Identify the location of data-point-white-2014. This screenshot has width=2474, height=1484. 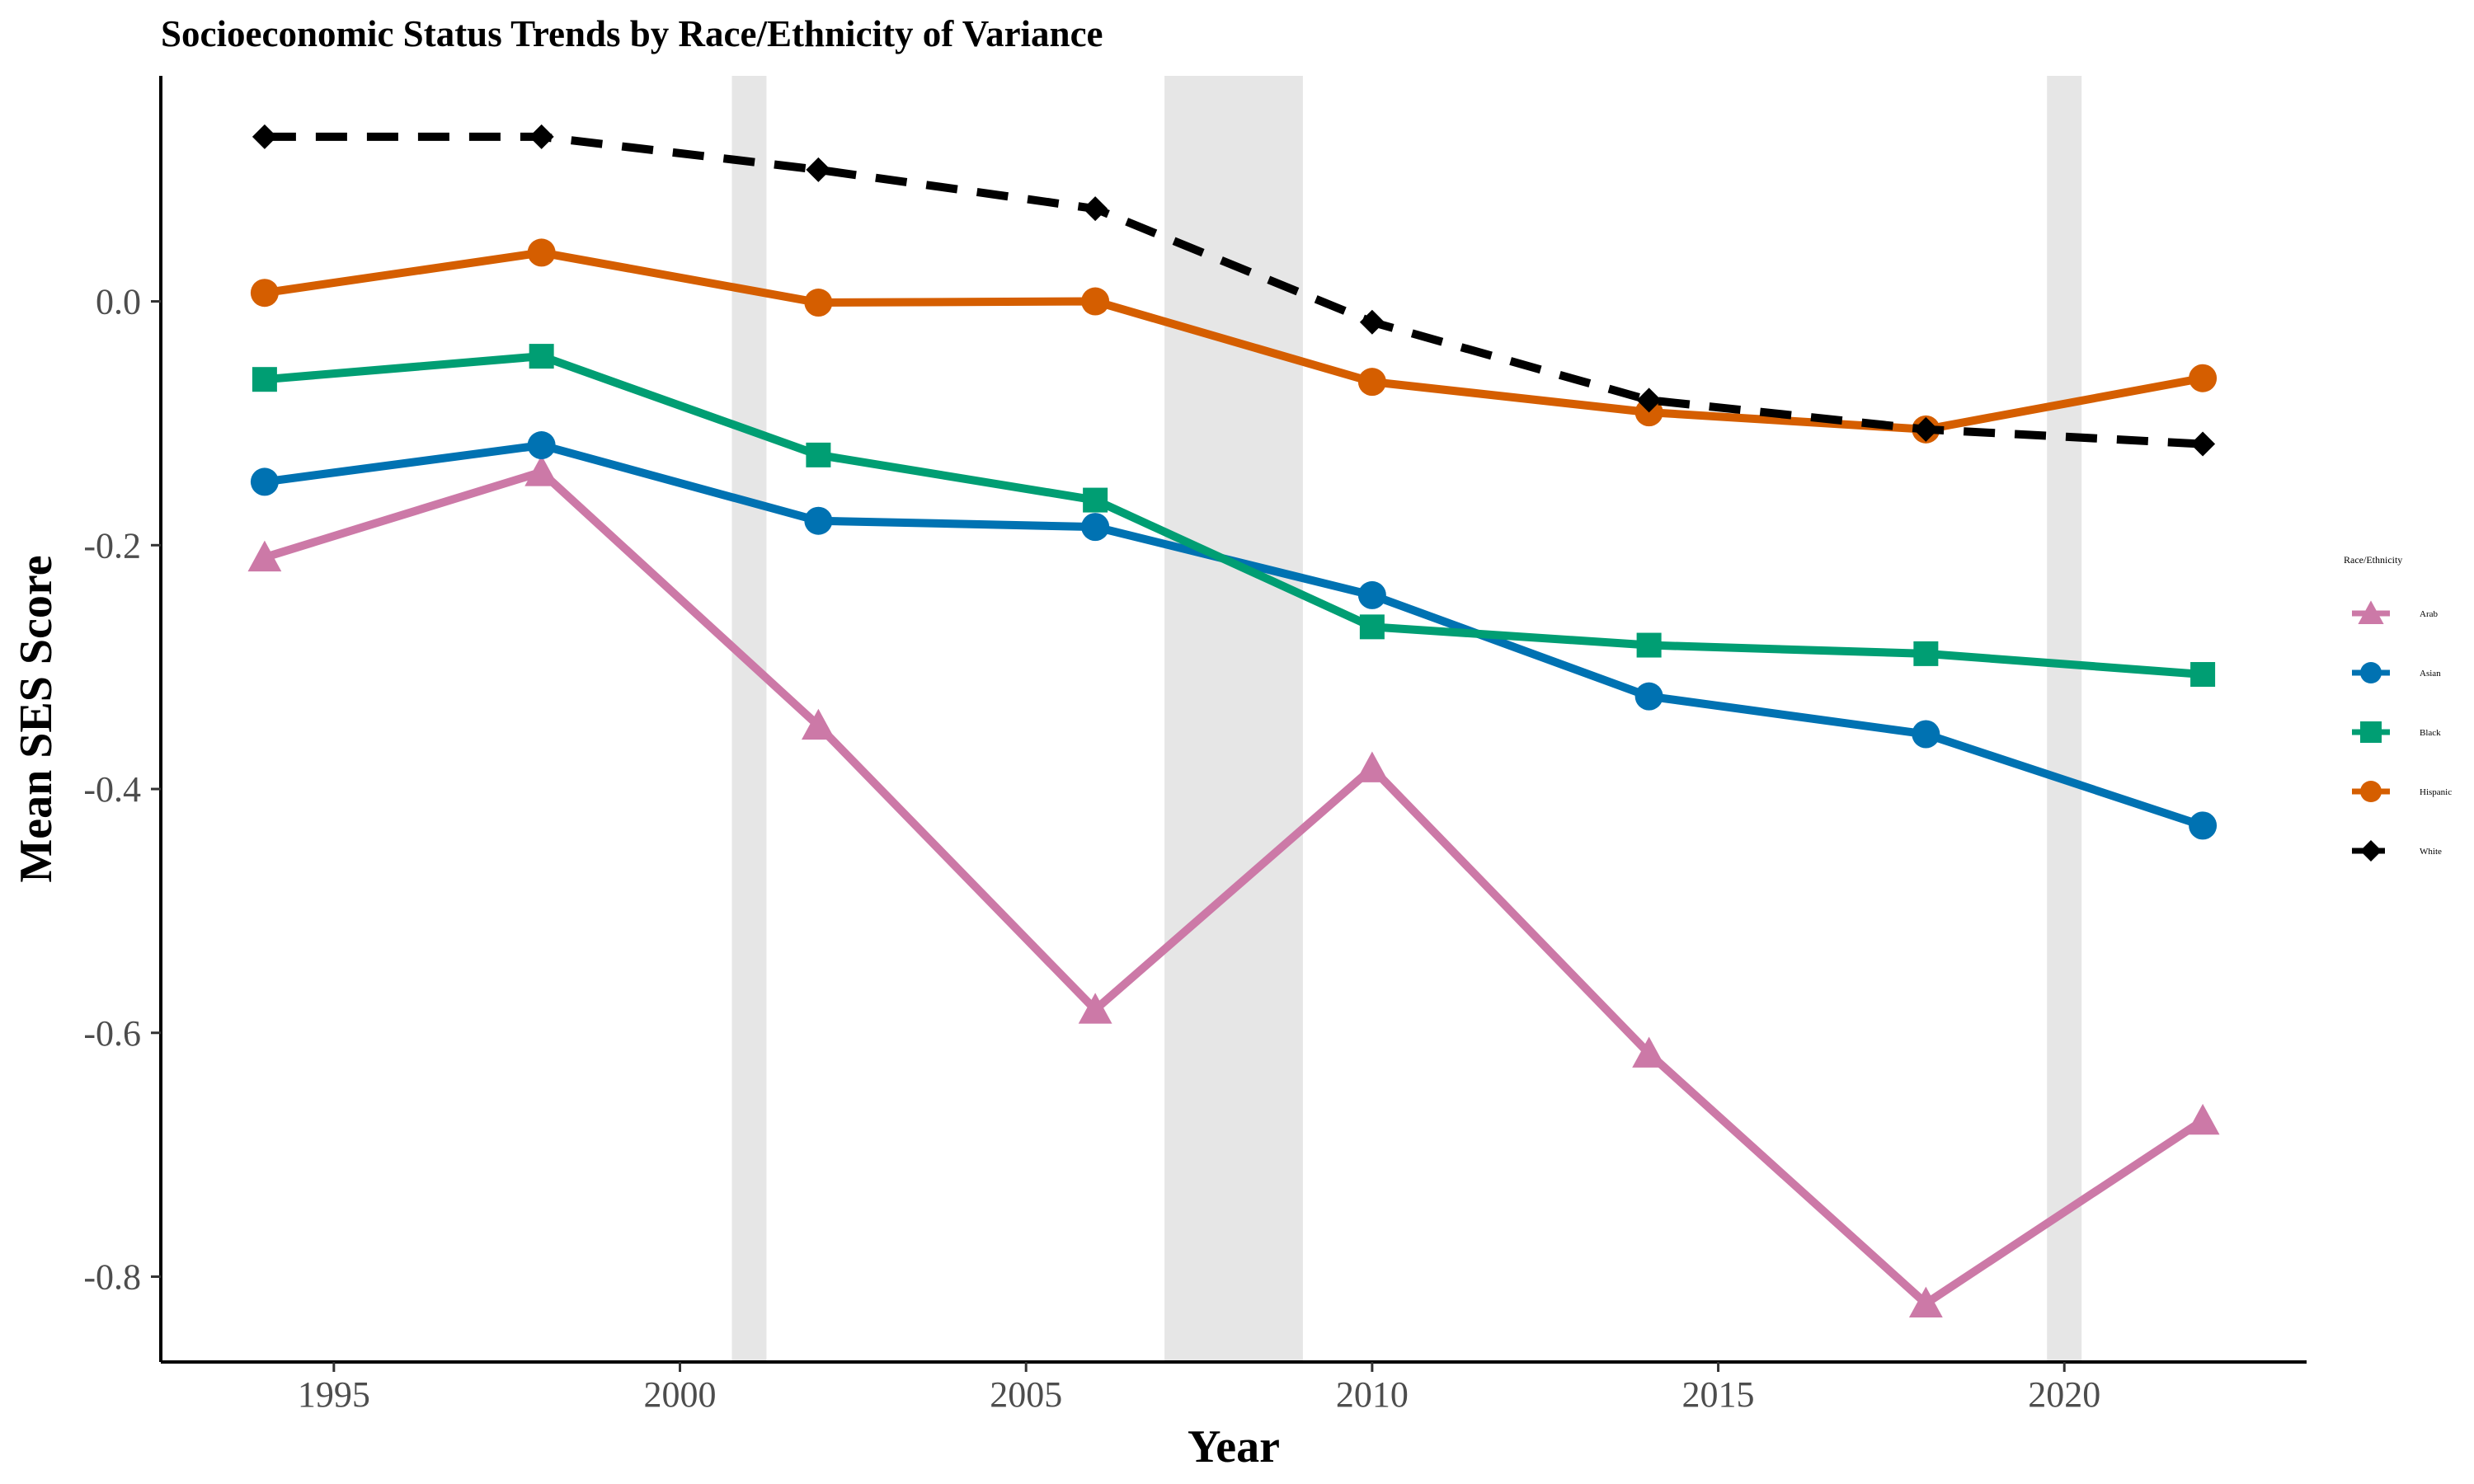
(1649, 400).